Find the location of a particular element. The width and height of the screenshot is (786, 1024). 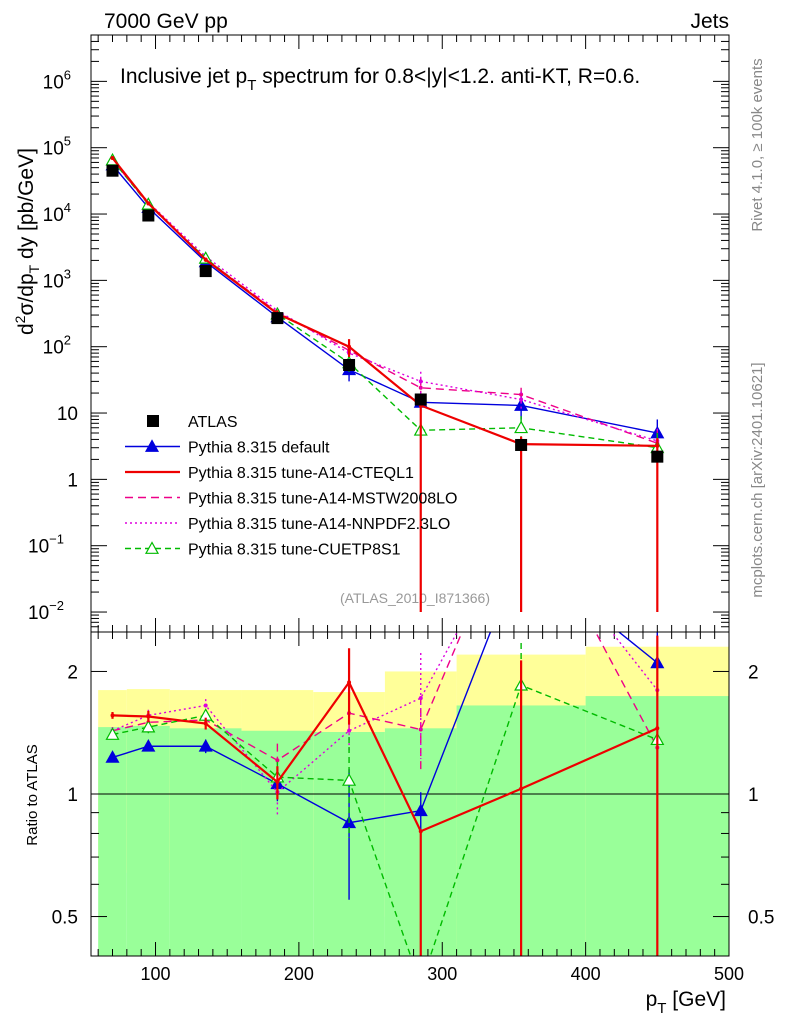

legend-label-mstw: Pythia 8.315 tune-A14-MSTW2008LO is located at coordinates (322, 499).